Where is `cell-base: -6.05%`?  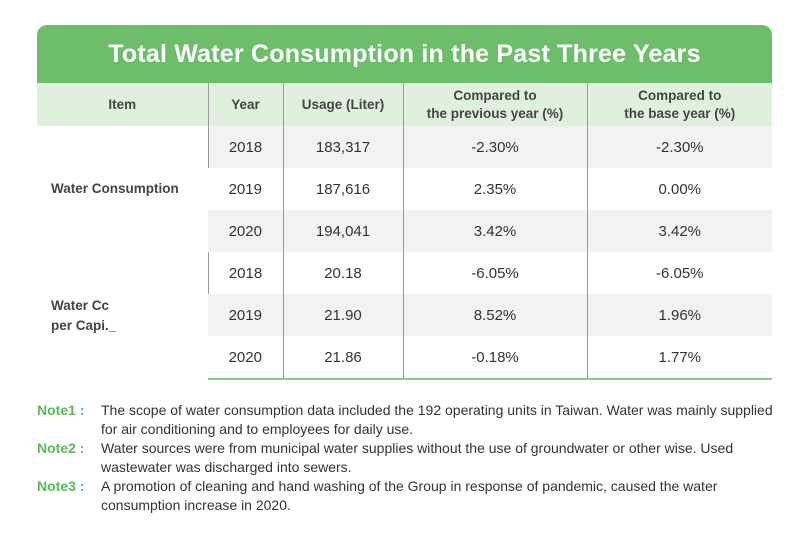
cell-base: -6.05% is located at coordinates (679, 273).